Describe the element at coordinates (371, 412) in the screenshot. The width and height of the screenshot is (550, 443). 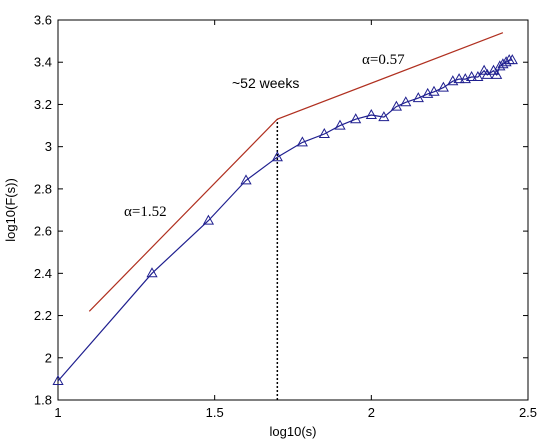
I see `x-tick-label: 2` at that location.